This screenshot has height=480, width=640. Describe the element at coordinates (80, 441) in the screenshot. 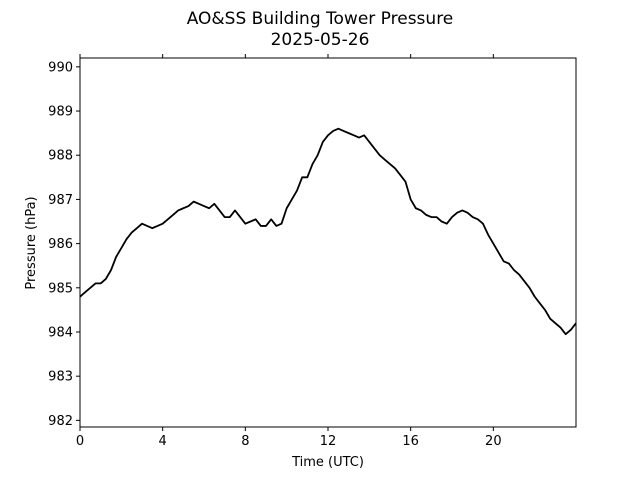

I see `x-tick-label: 0` at that location.